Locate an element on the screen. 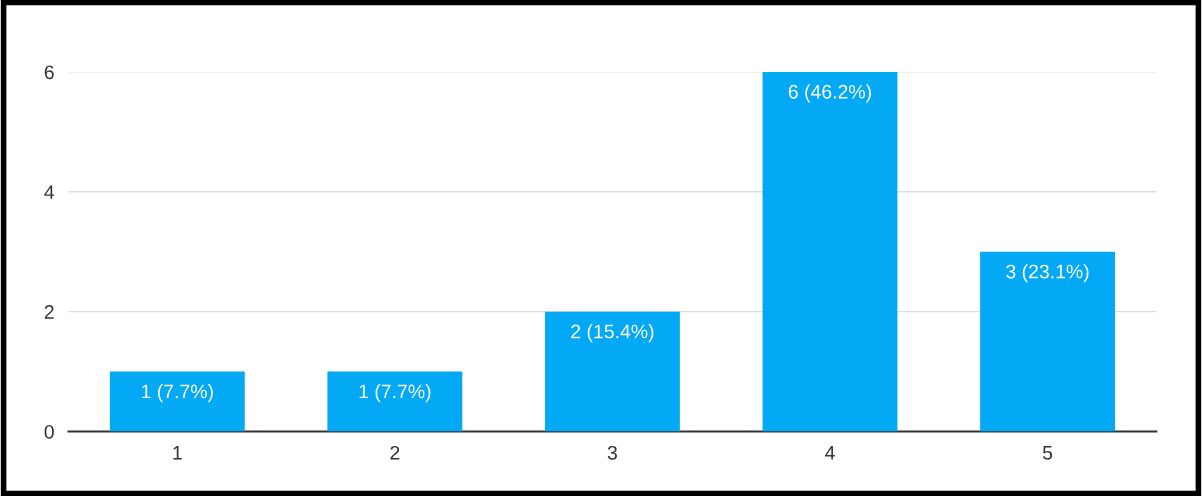  y-tick-label: 0 is located at coordinates (49, 431).